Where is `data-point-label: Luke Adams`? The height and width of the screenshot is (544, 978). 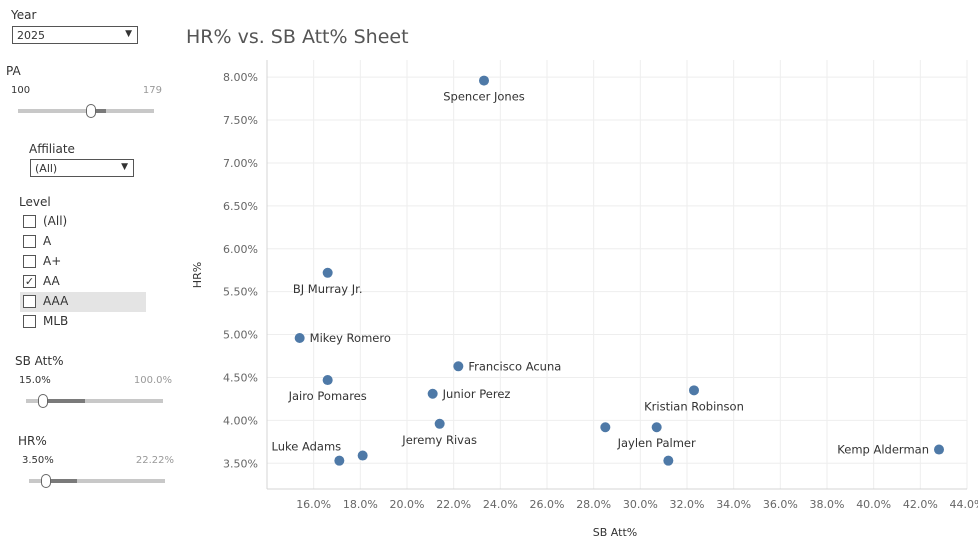 data-point-label: Luke Adams is located at coordinates (306, 447).